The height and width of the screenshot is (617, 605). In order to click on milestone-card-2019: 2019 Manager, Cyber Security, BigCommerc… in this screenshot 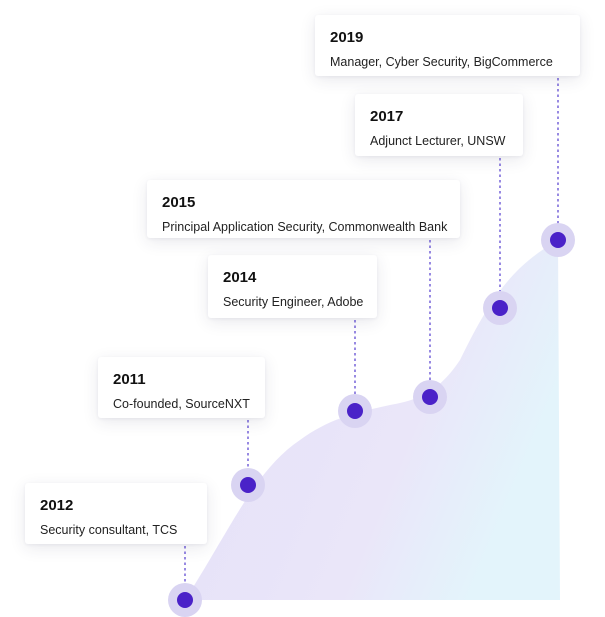, I will do `click(447, 45)`.